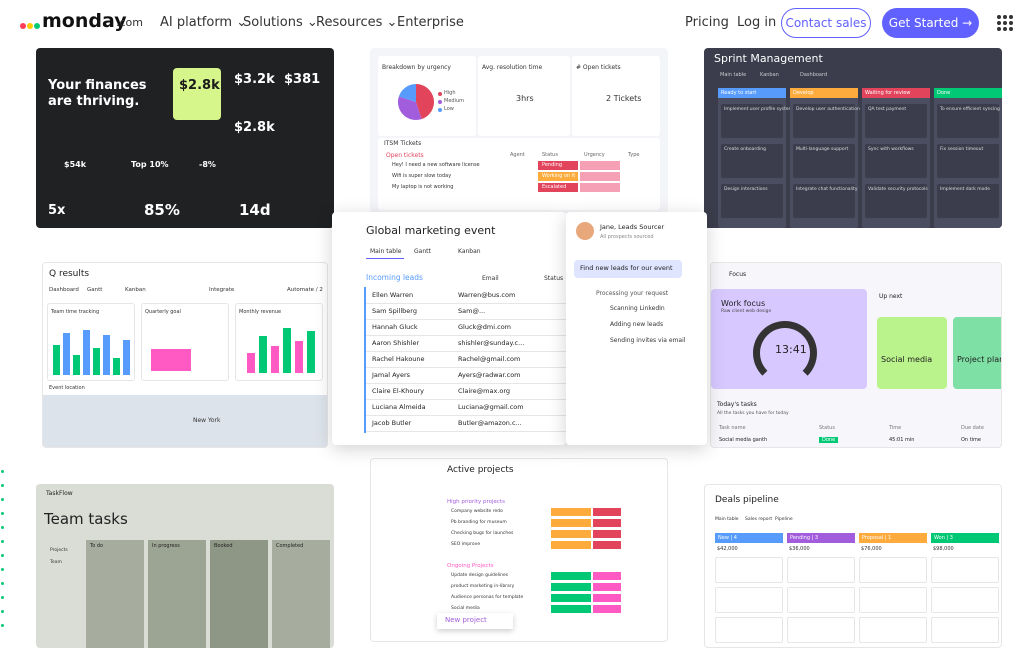  Describe the element at coordinates (554, 278) in the screenshot. I see `col-status: Status` at that location.